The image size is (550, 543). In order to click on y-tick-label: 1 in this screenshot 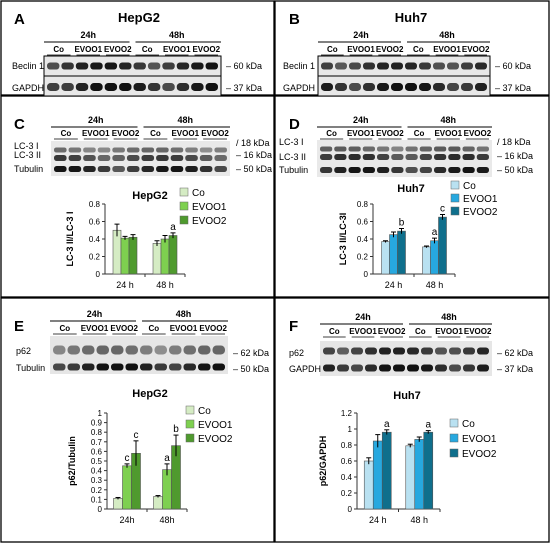, I will do `click(350, 429)`.